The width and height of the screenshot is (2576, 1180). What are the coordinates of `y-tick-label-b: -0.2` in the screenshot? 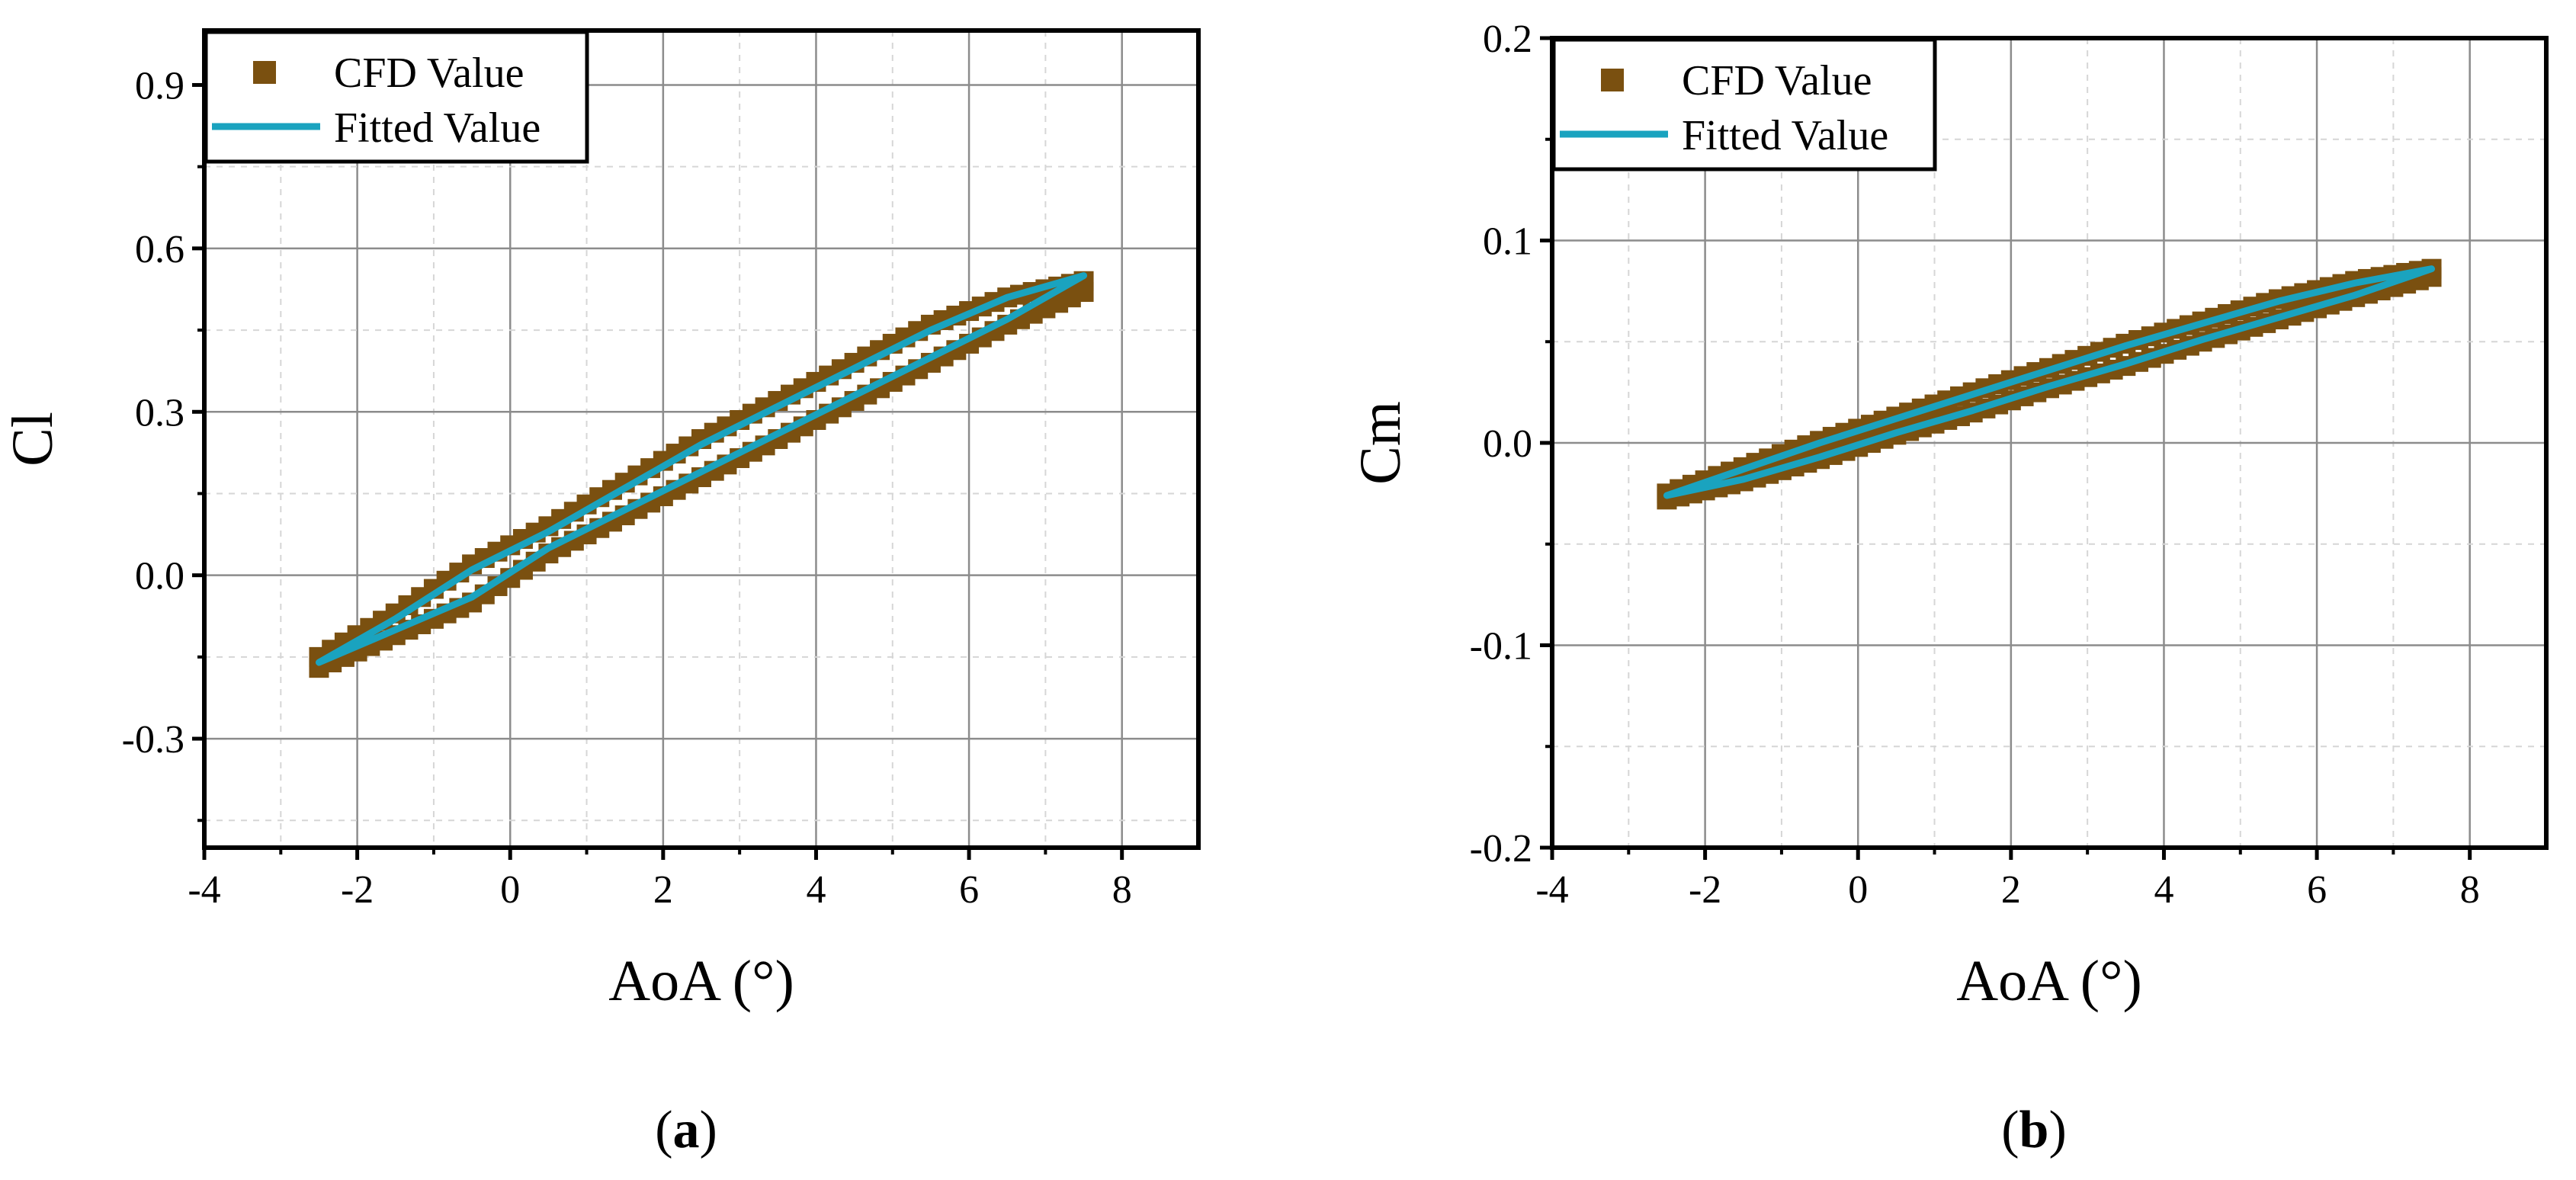 It's located at (1501, 849).